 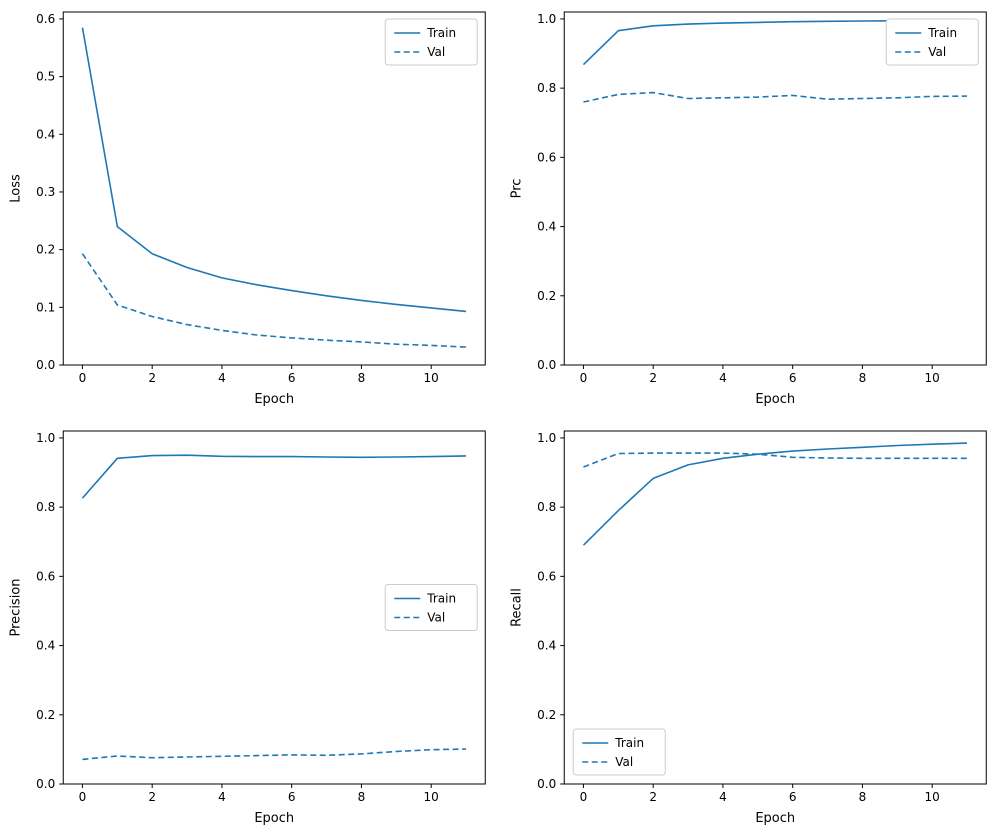 What do you see at coordinates (516, 189) in the screenshot?
I see `y-axis-label: Prc` at bounding box center [516, 189].